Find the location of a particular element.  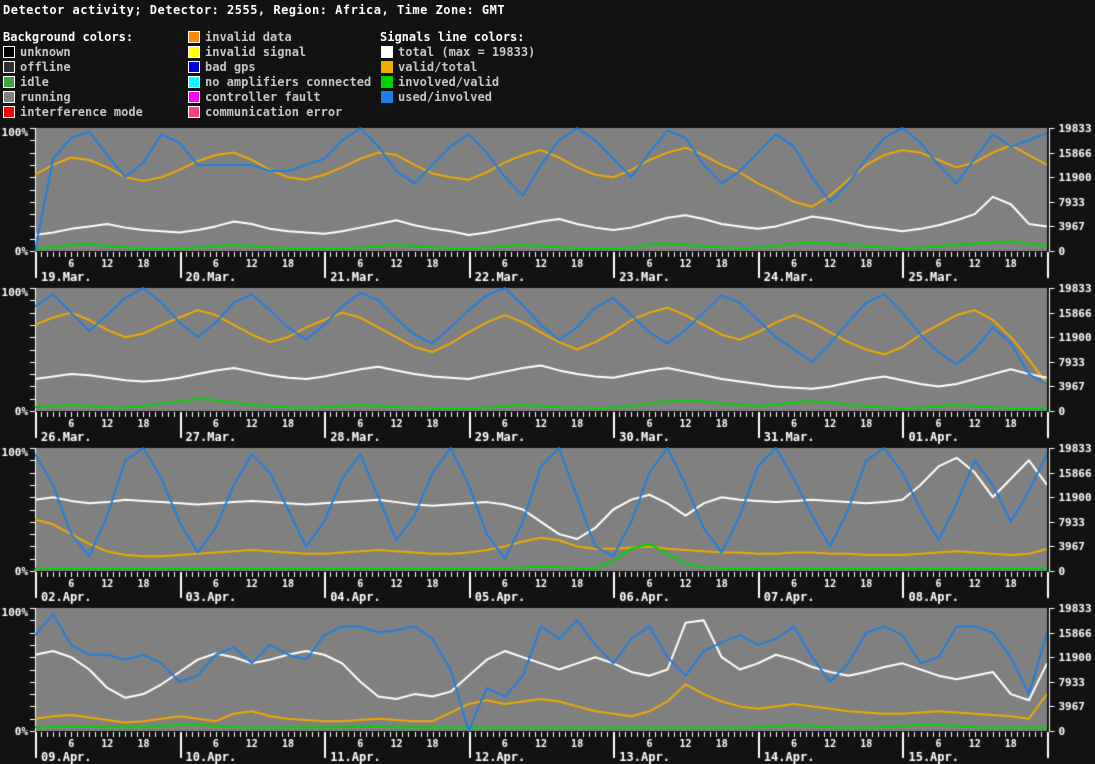

legend-label: offline is located at coordinates (45, 67).